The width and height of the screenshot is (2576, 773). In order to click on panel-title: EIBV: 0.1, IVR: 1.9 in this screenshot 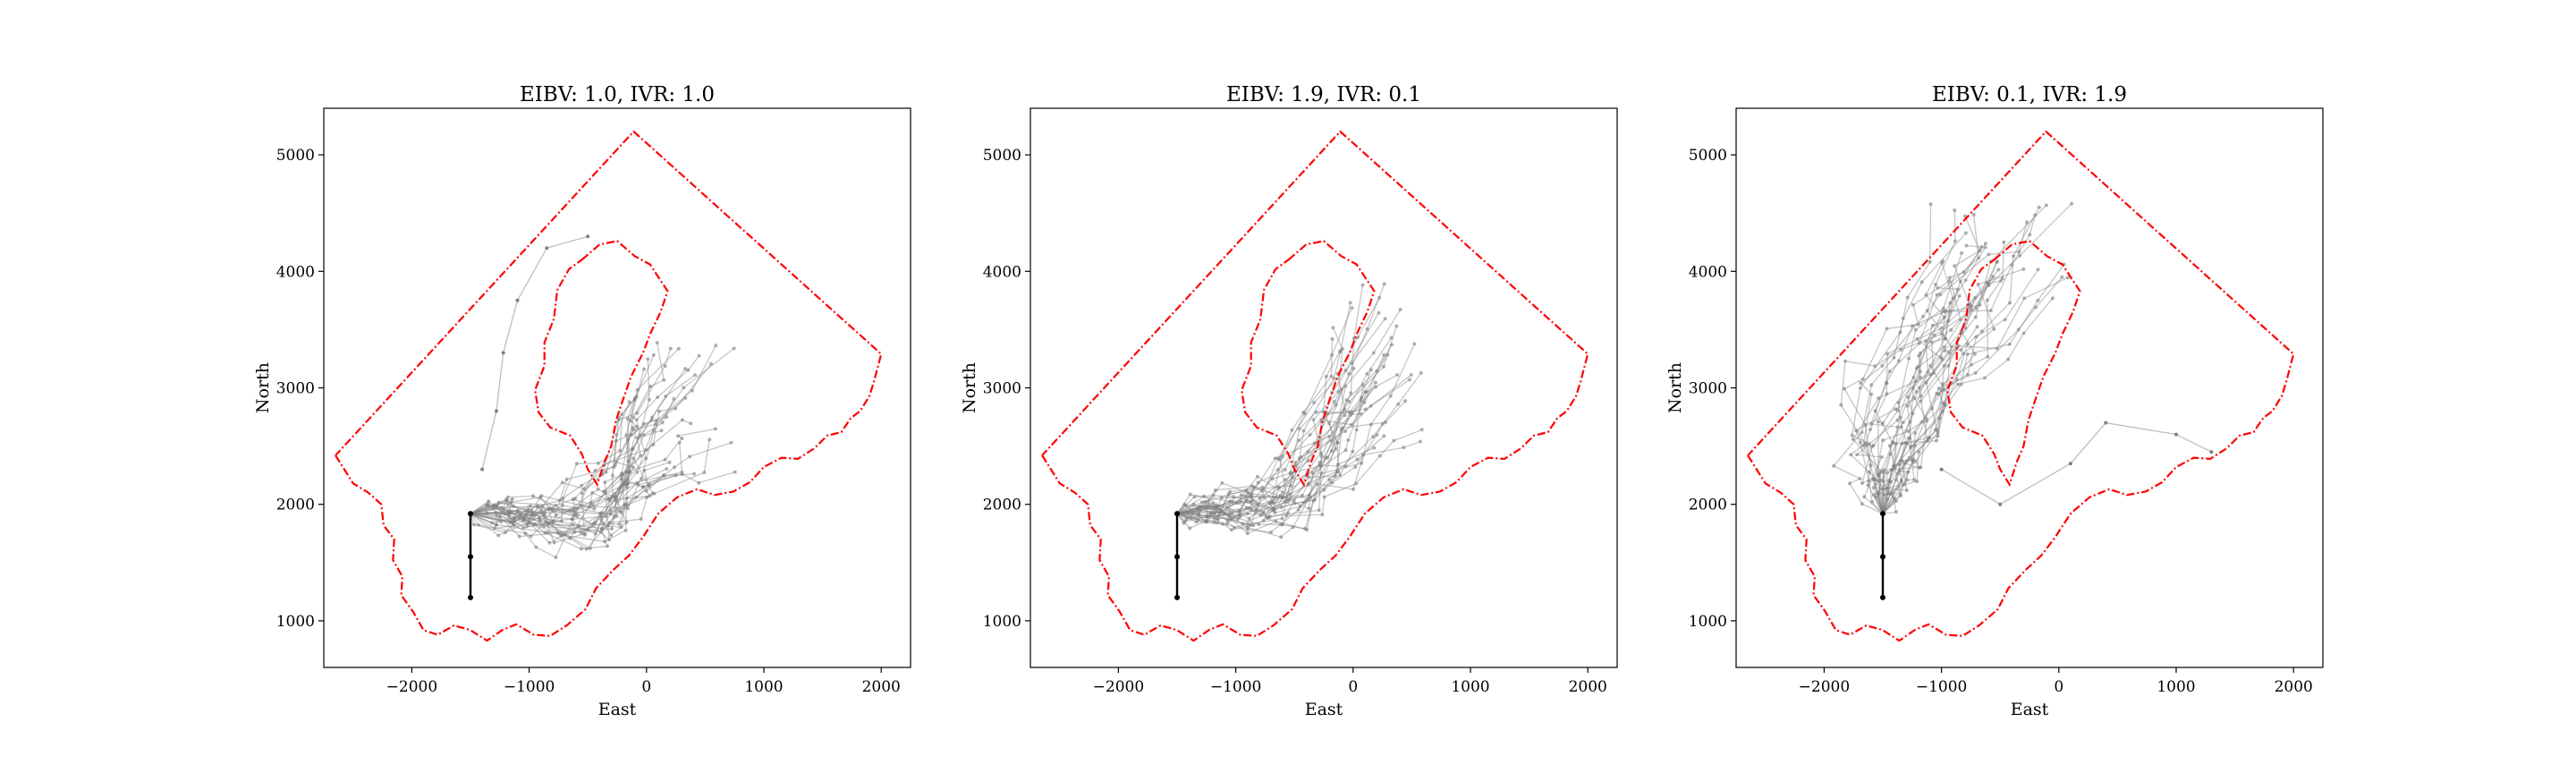, I will do `click(2029, 94)`.